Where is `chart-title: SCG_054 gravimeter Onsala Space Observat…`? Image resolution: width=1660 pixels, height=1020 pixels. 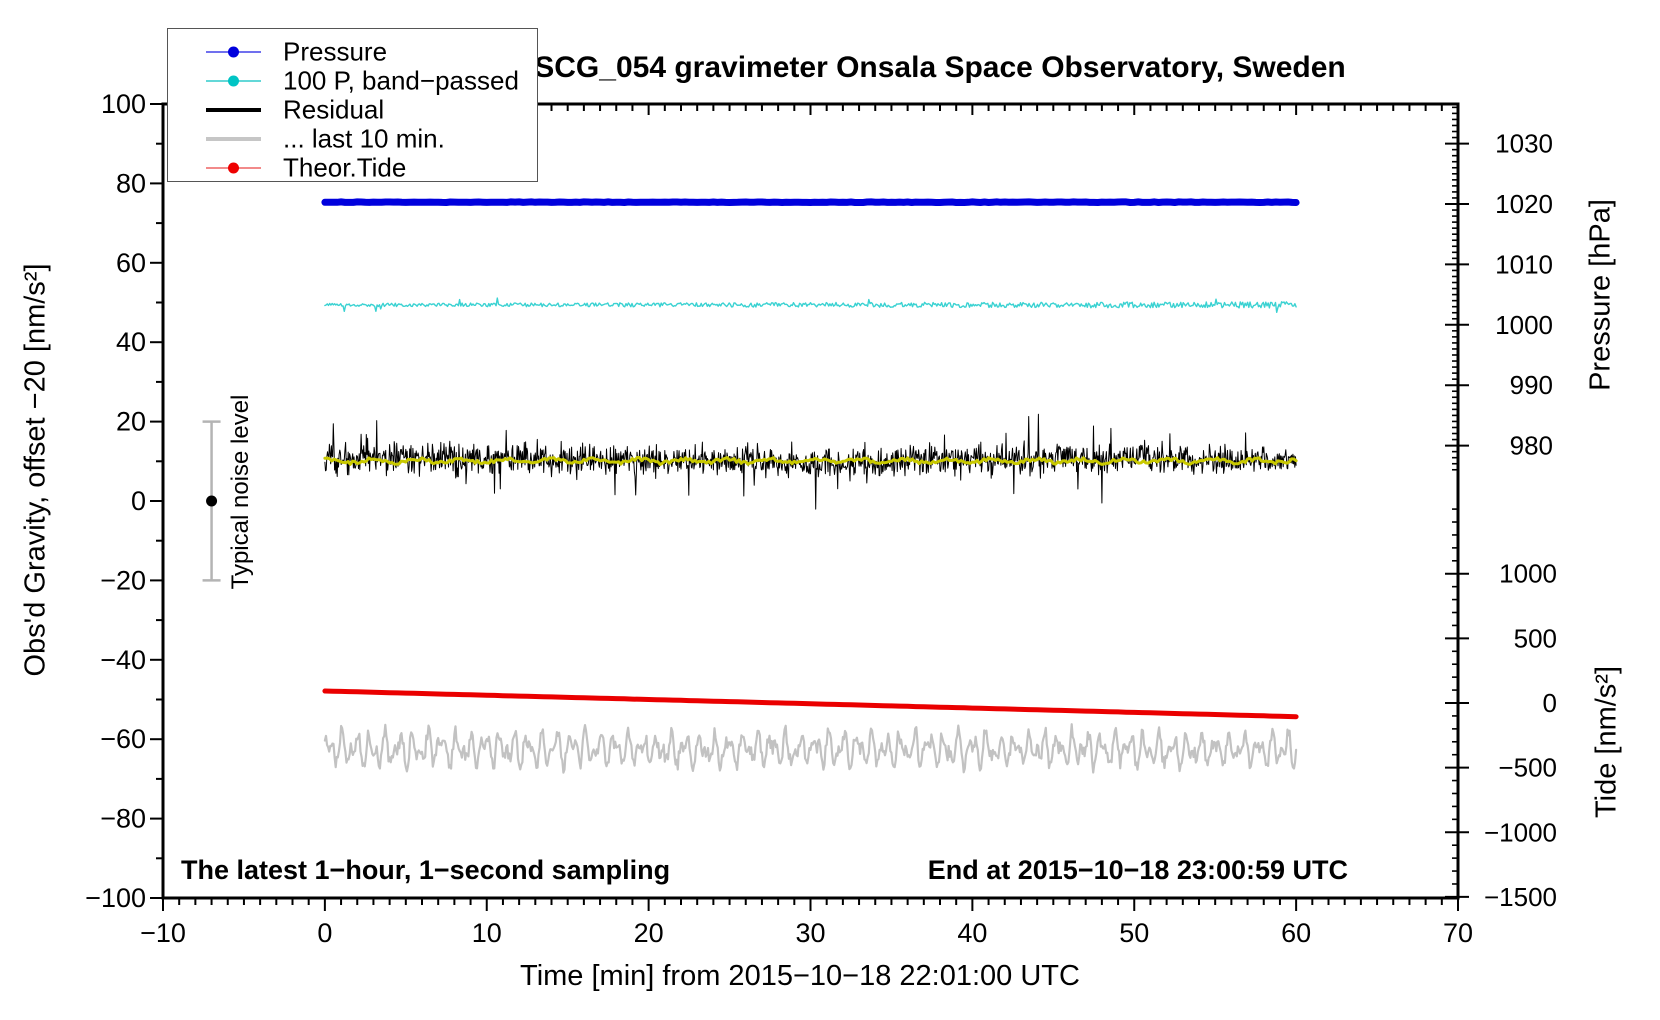
chart-title: SCG_054 gravimeter Onsala Space Observat… is located at coordinates (940, 67).